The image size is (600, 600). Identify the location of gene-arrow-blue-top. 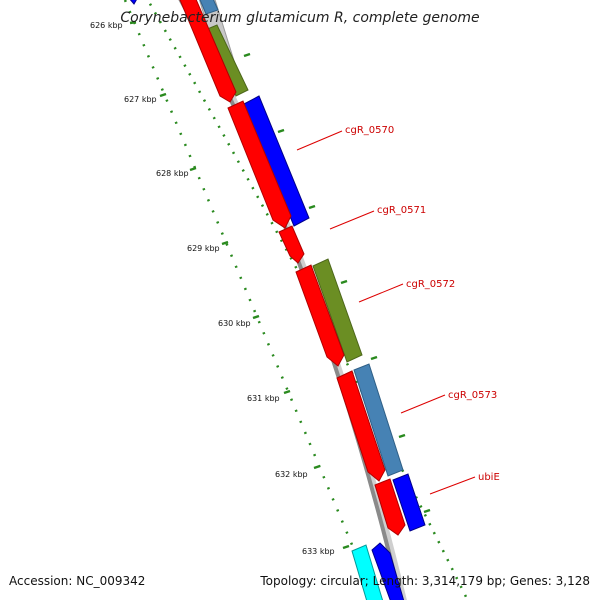
(133, 2).